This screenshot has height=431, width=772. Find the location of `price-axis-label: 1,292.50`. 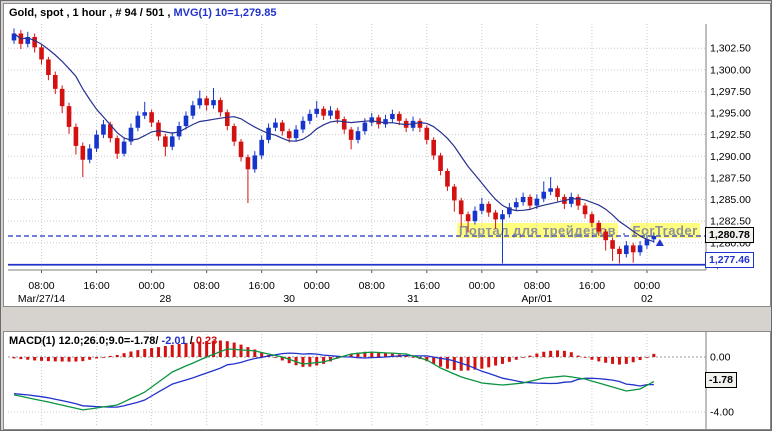

price-axis-label: 1,292.50 is located at coordinates (730, 135).